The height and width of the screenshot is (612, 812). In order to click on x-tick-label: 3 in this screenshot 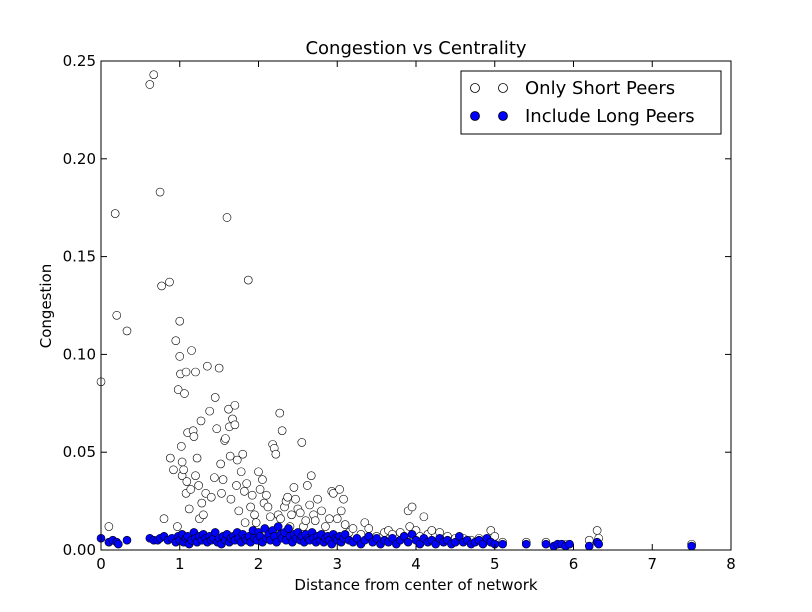, I will do `click(337, 564)`.